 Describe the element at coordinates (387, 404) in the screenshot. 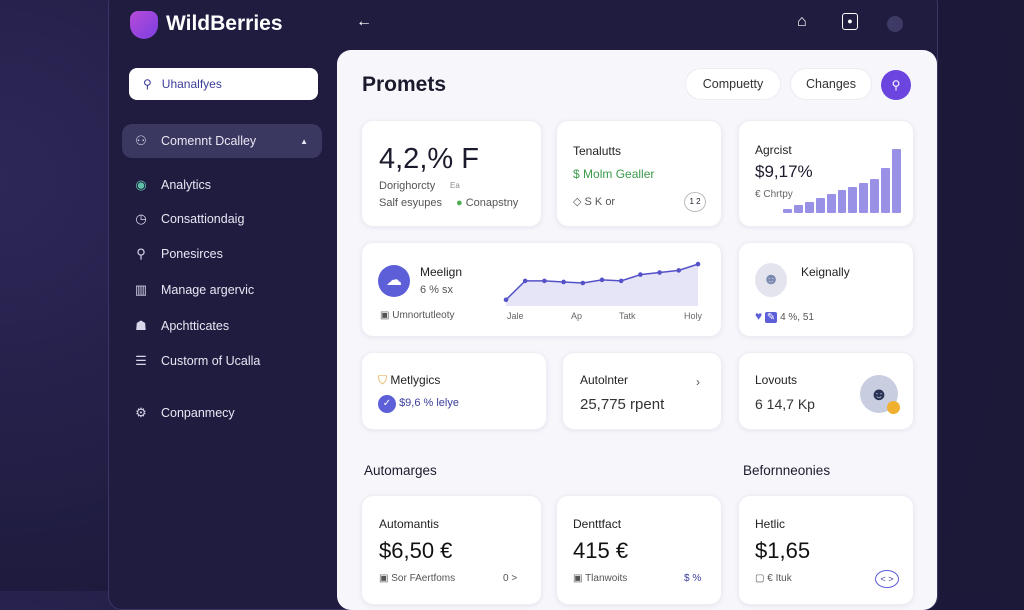

I see `check-icon: ✓` at that location.